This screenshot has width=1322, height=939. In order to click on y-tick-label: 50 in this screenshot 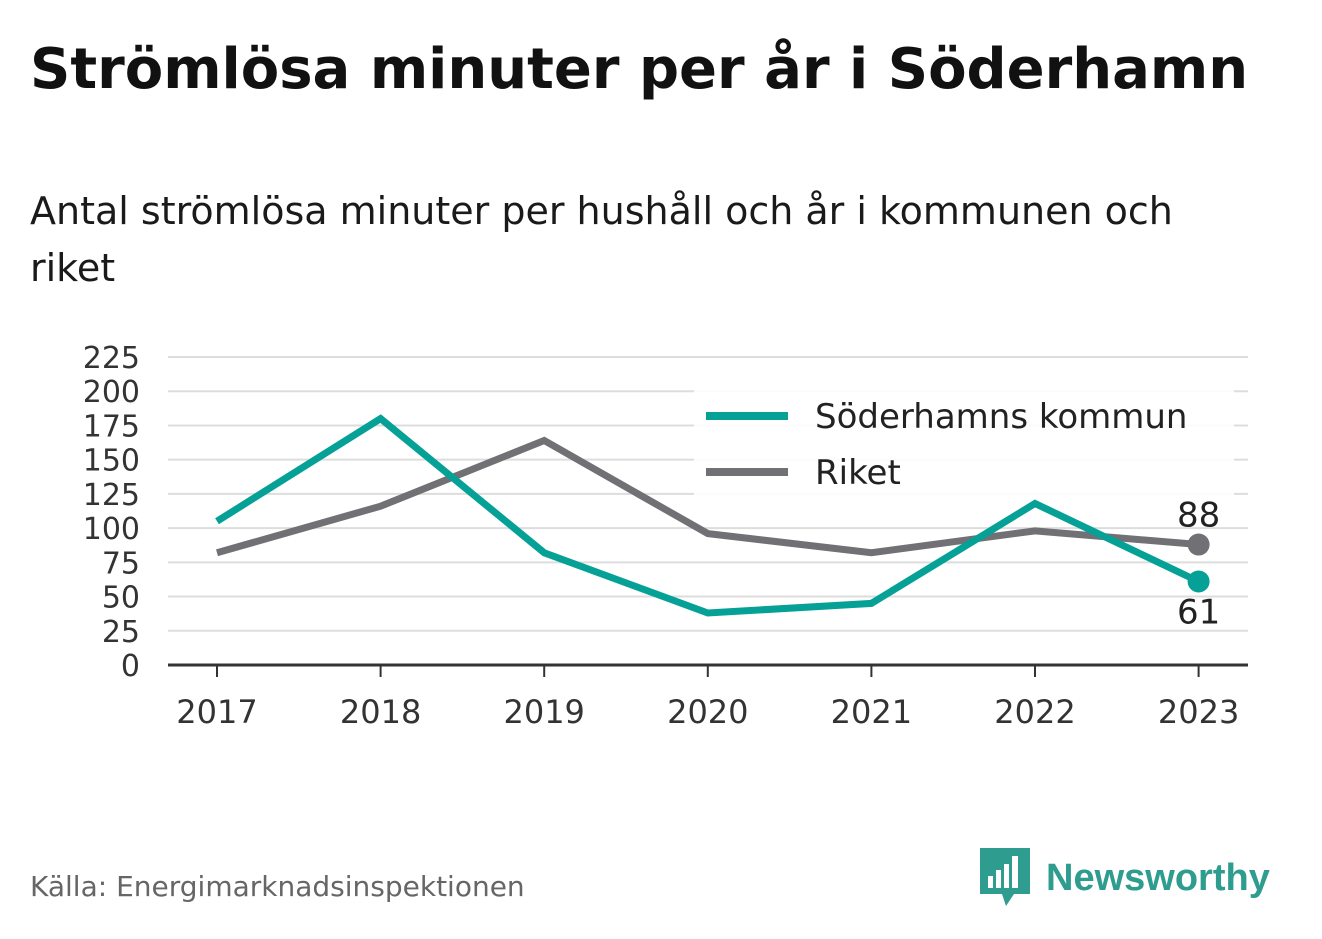, I will do `click(121, 598)`.